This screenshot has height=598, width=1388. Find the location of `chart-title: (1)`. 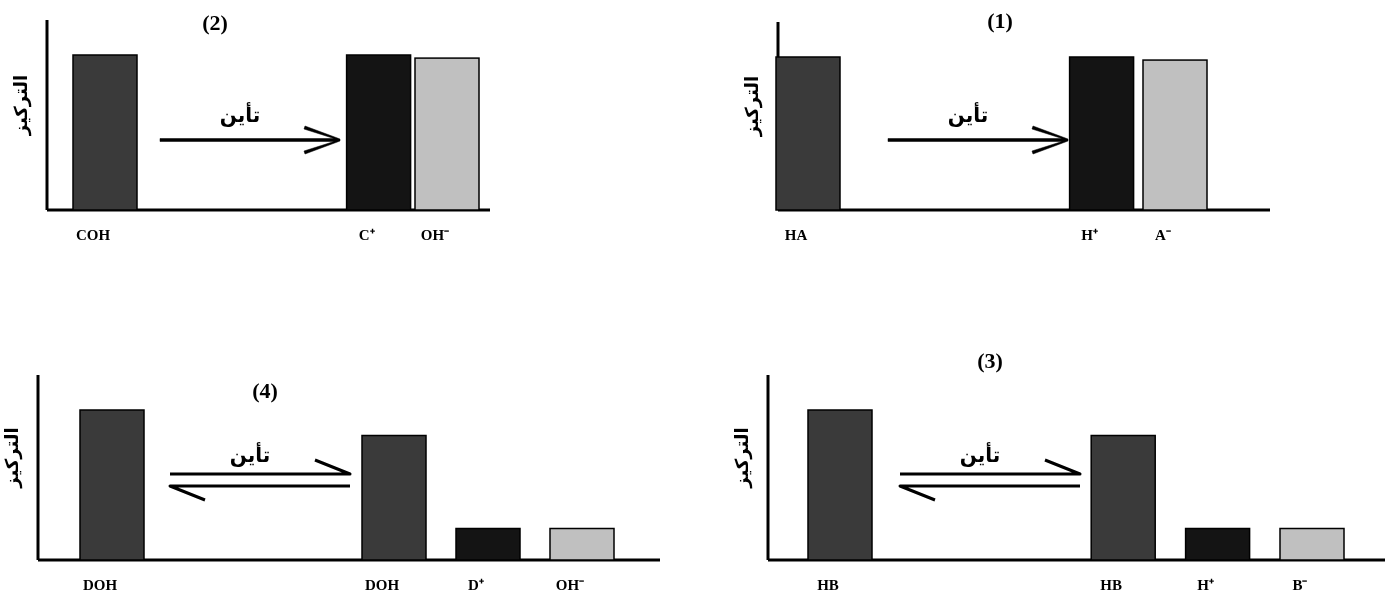

chart-title: (1) is located at coordinates (1000, 20).